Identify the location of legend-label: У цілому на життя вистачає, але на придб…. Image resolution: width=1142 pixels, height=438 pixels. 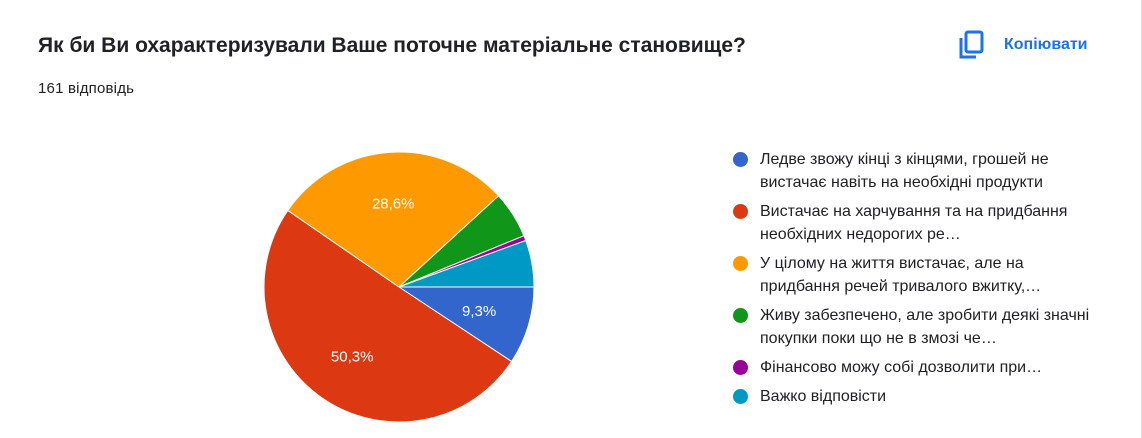
(901, 275).